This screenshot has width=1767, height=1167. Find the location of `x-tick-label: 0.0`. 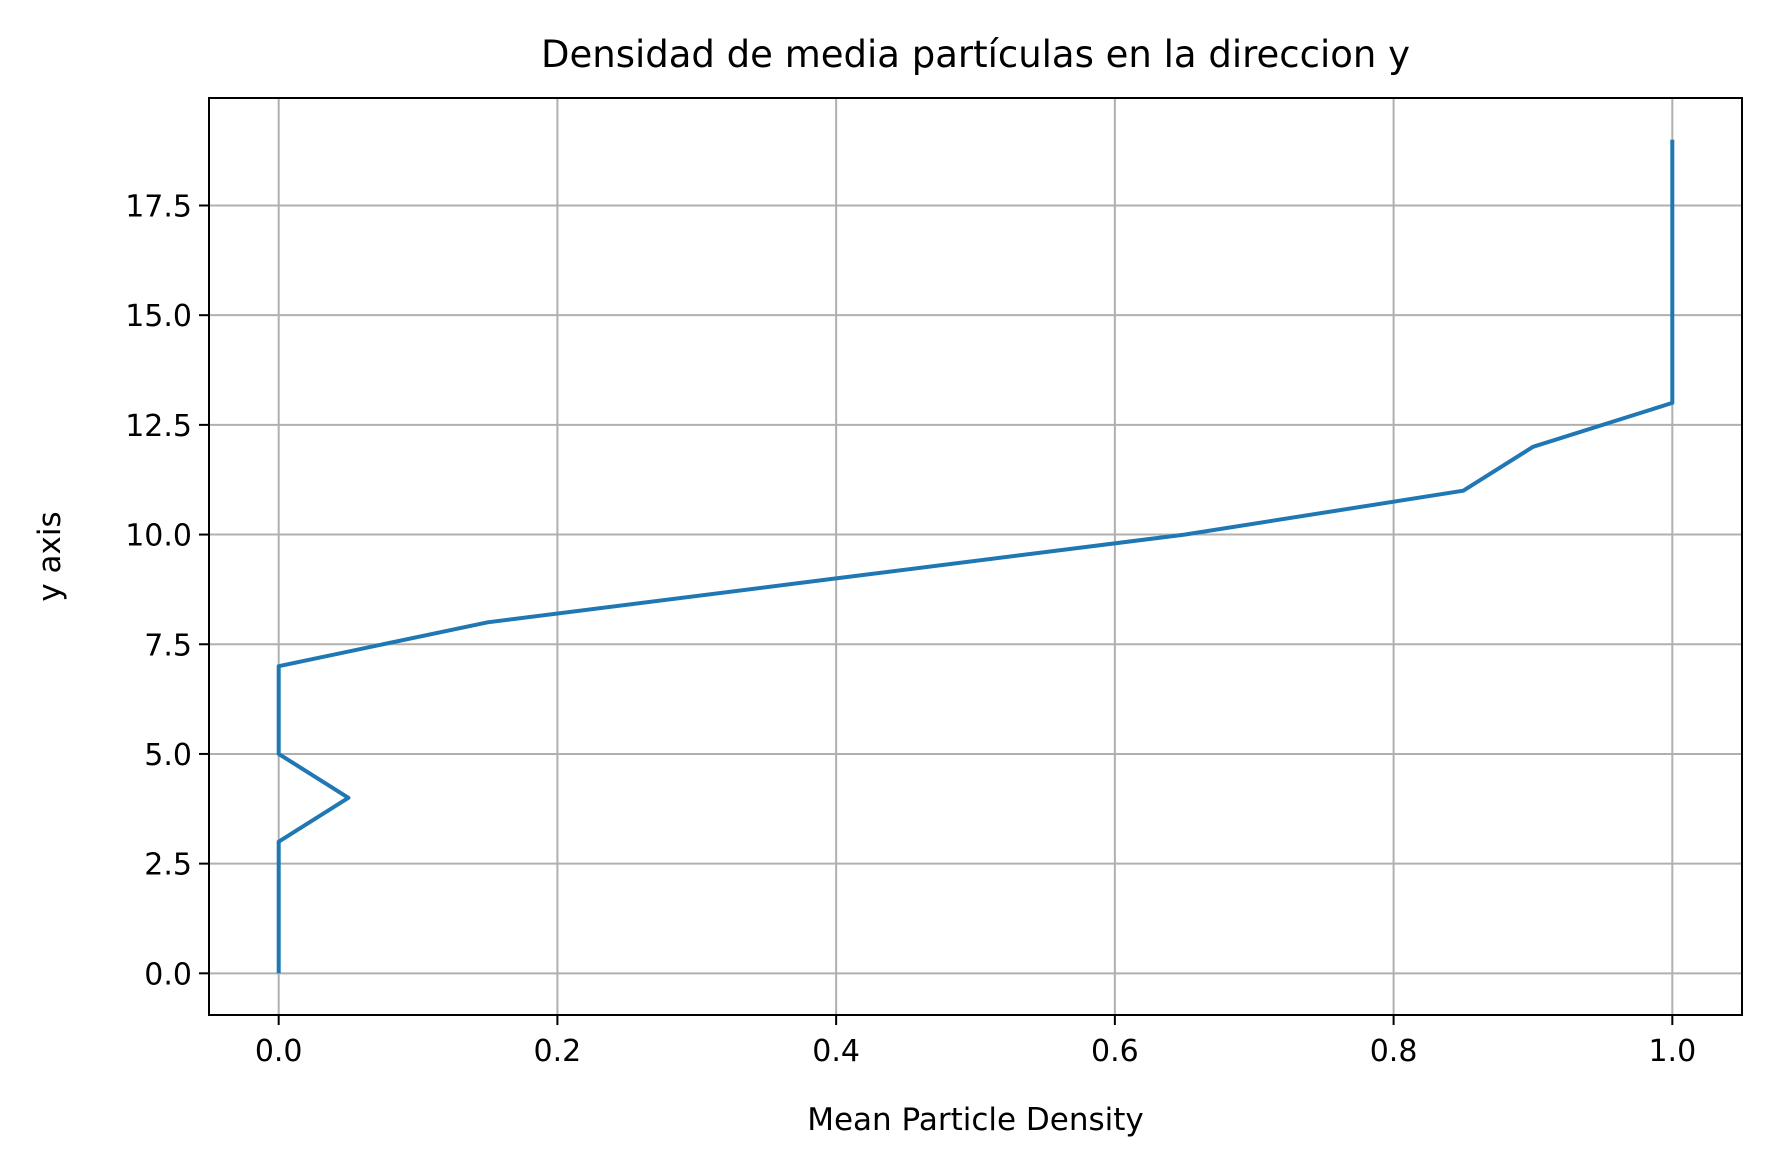

x-tick-label: 0.0 is located at coordinates (279, 1051).